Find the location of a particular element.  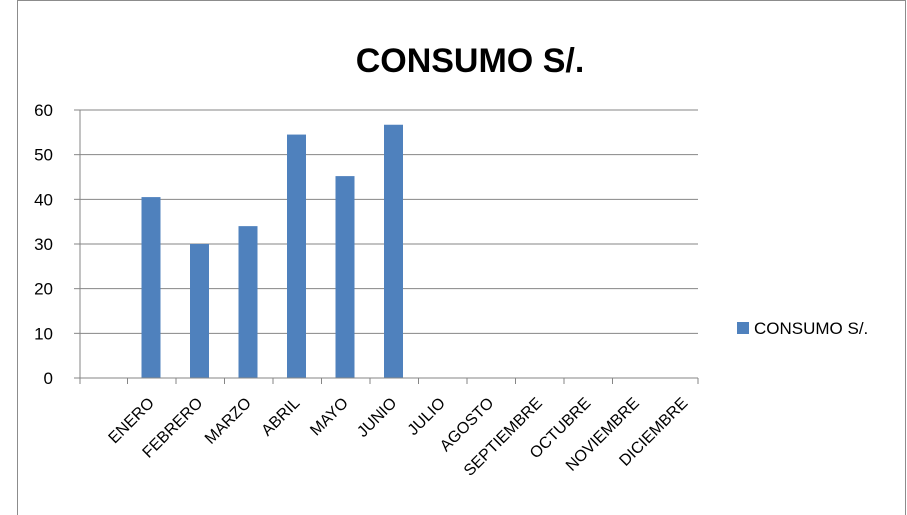

bar-junio is located at coordinates (393, 251).